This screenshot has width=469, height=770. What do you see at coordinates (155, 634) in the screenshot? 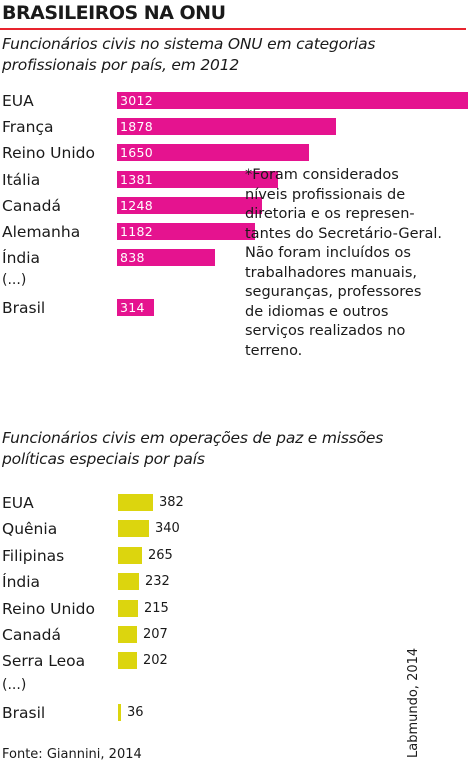
I see `bar-value-label: 207` at bounding box center [155, 634].